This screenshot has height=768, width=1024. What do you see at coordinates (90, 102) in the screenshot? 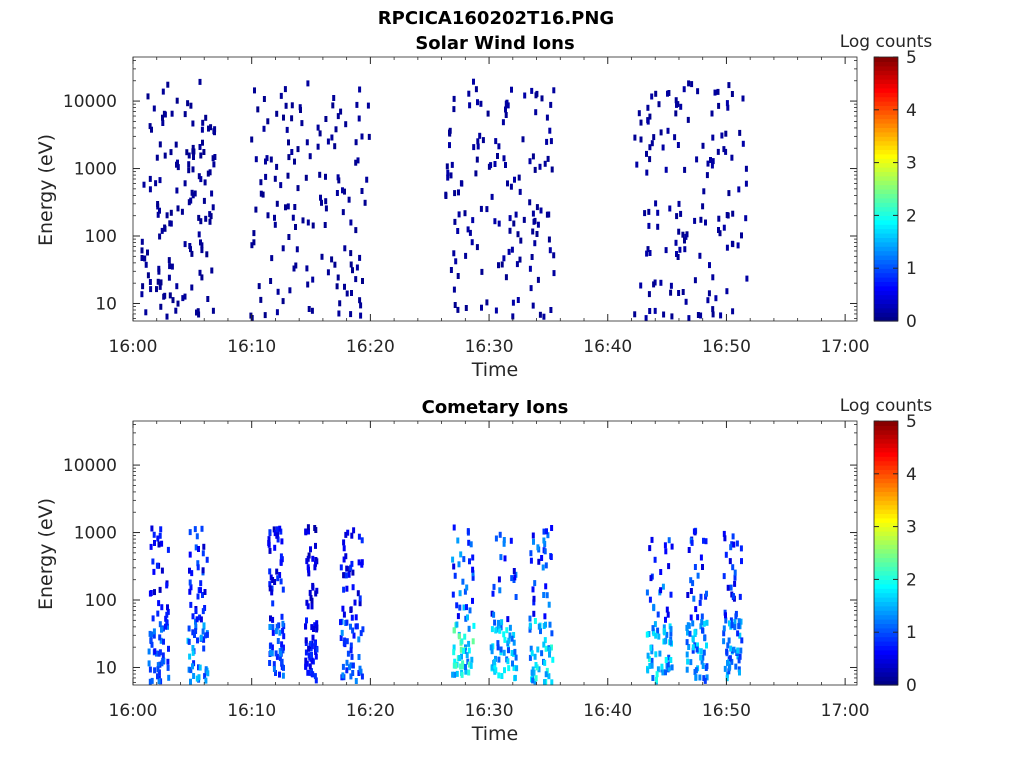
I see `y-tick-label: 10000` at bounding box center [90, 102].